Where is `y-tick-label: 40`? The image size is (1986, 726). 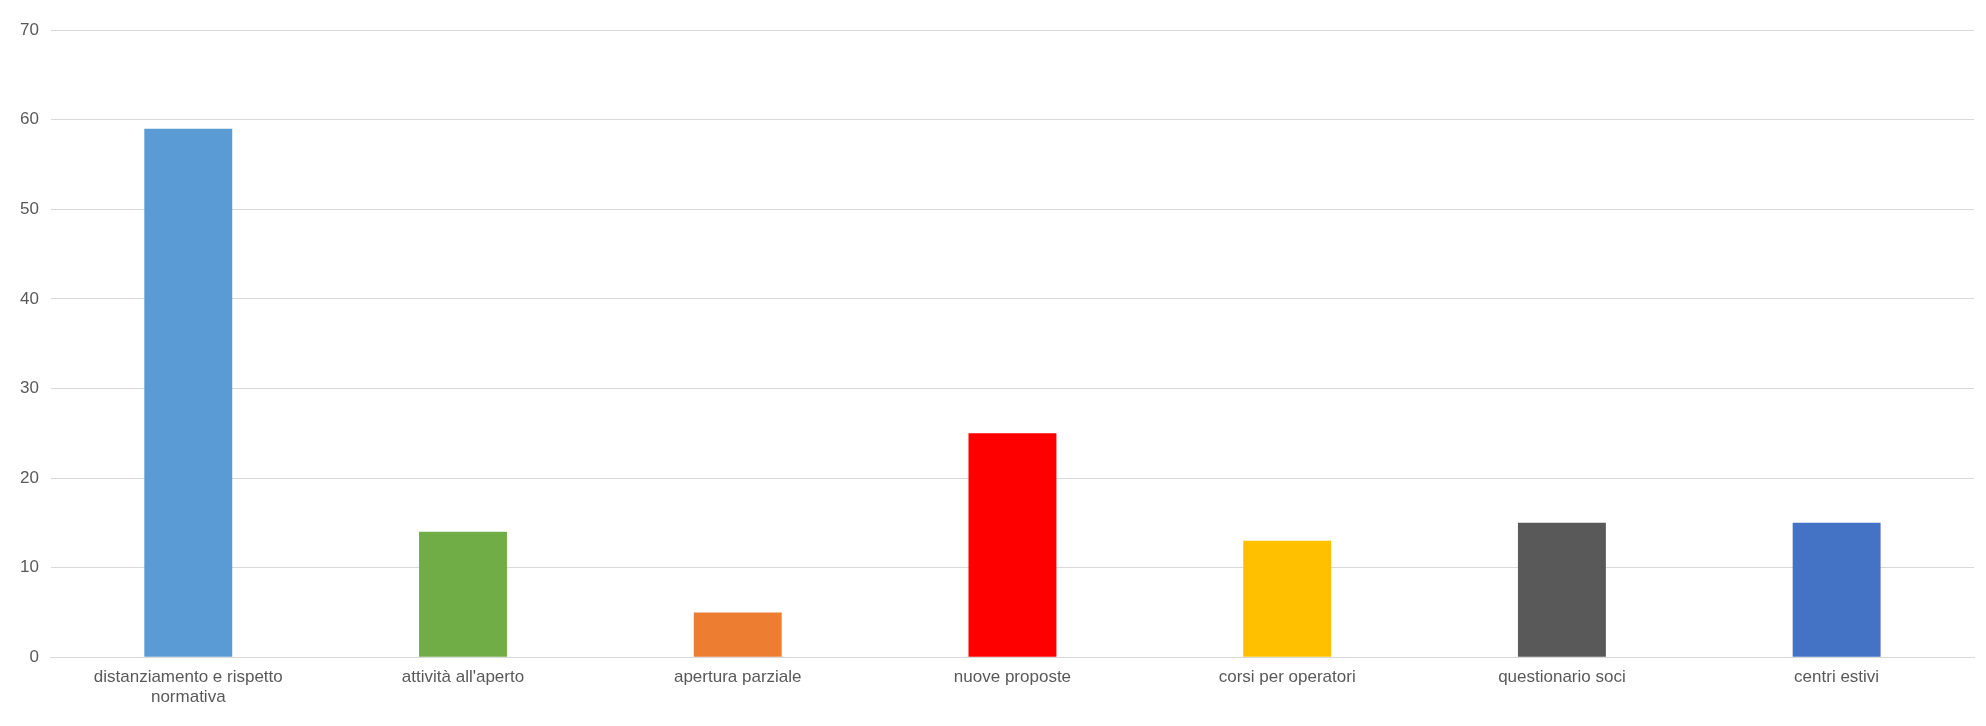 y-tick-label: 40 is located at coordinates (29, 298).